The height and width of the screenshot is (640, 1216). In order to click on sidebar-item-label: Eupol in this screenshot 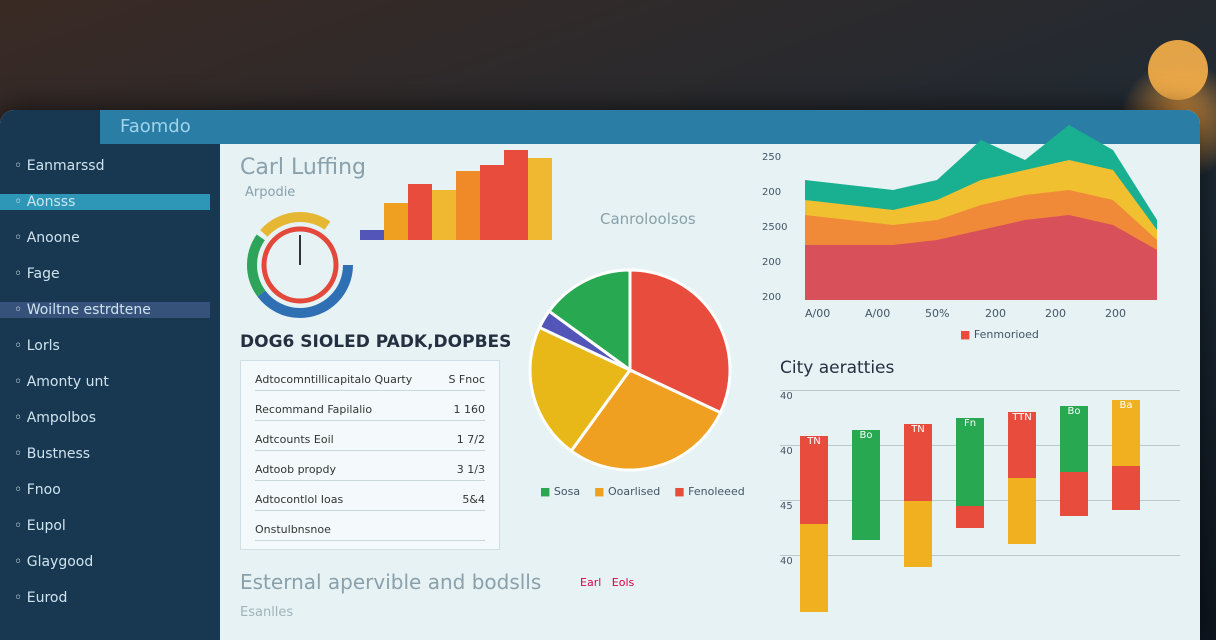, I will do `click(46, 526)`.